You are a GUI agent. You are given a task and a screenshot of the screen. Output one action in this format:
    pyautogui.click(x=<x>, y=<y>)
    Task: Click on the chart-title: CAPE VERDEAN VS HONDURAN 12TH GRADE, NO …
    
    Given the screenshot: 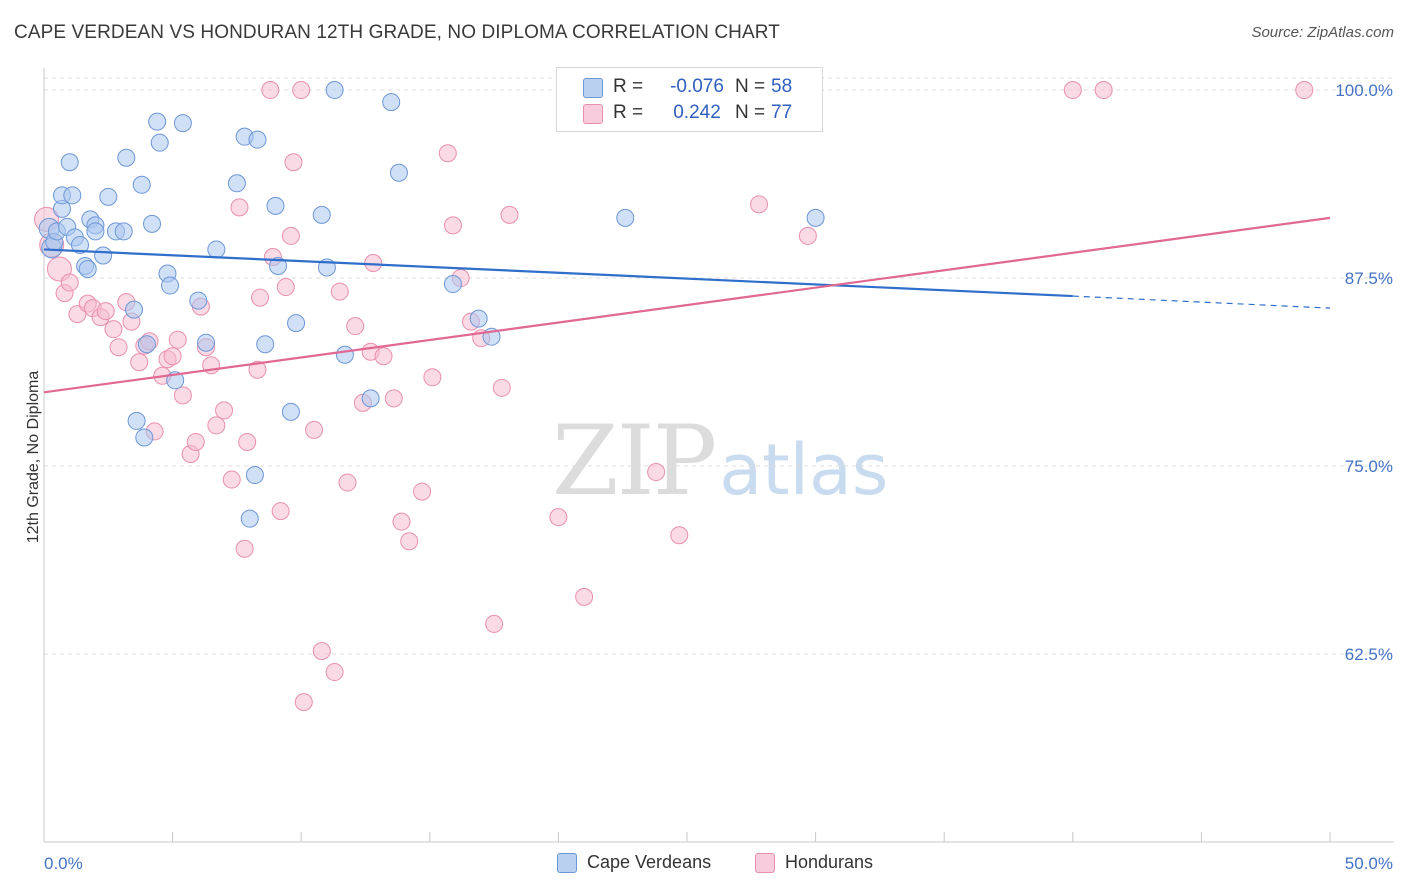 What is the action you would take?
    pyautogui.click(x=397, y=32)
    